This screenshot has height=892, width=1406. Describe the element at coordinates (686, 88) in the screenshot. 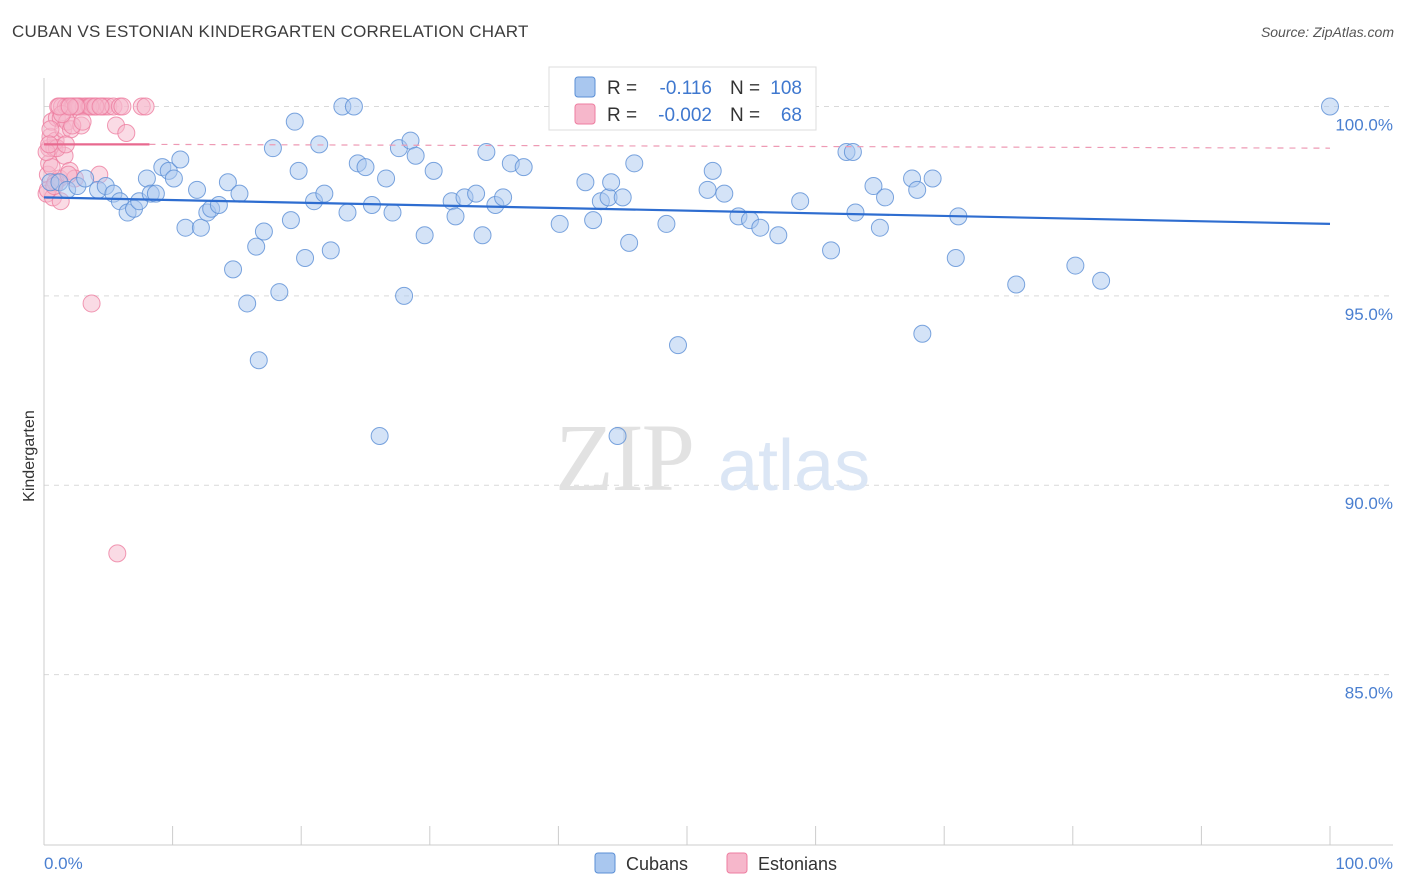

I see `cubans-r-value: -0.116` at that location.